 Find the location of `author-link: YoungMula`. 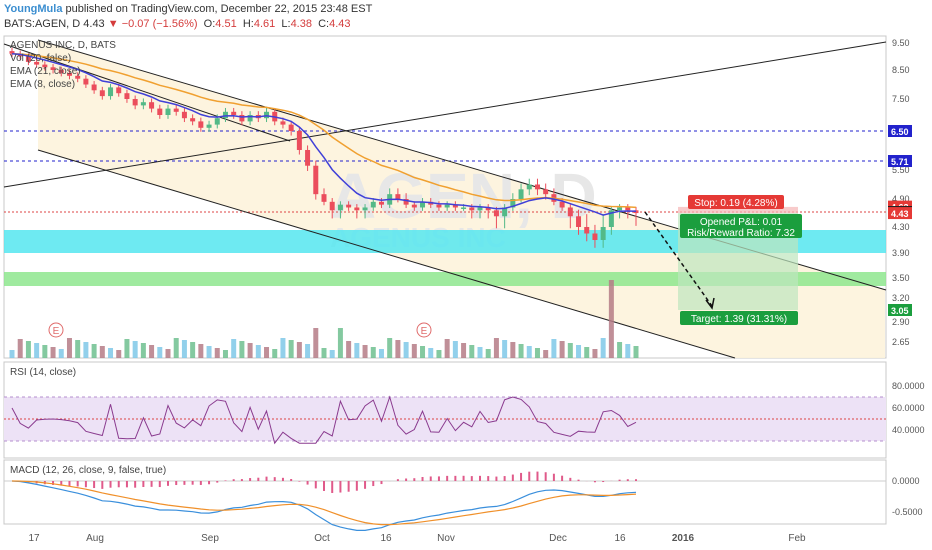

author-link: YoungMula is located at coordinates (33, 9).